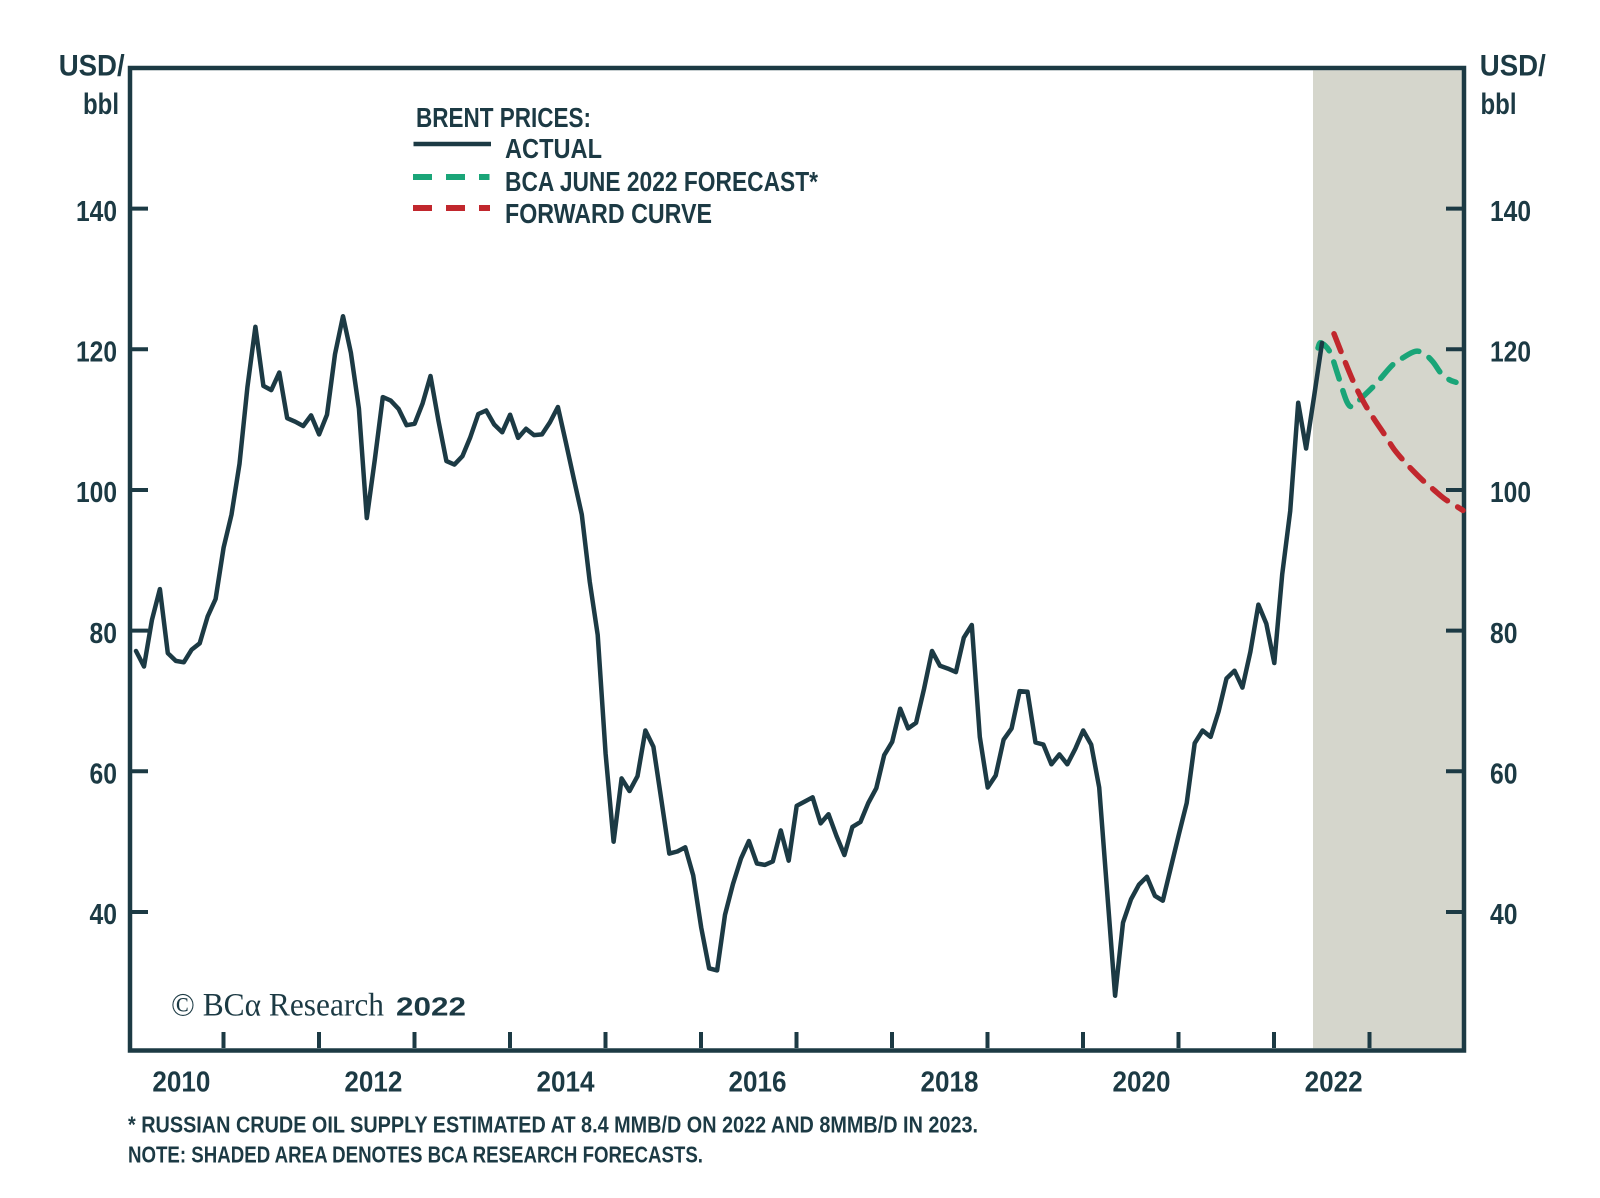 The height and width of the screenshot is (1198, 1600). What do you see at coordinates (758, 1083) in the screenshot?
I see `svg-text: 2016` at bounding box center [758, 1083].